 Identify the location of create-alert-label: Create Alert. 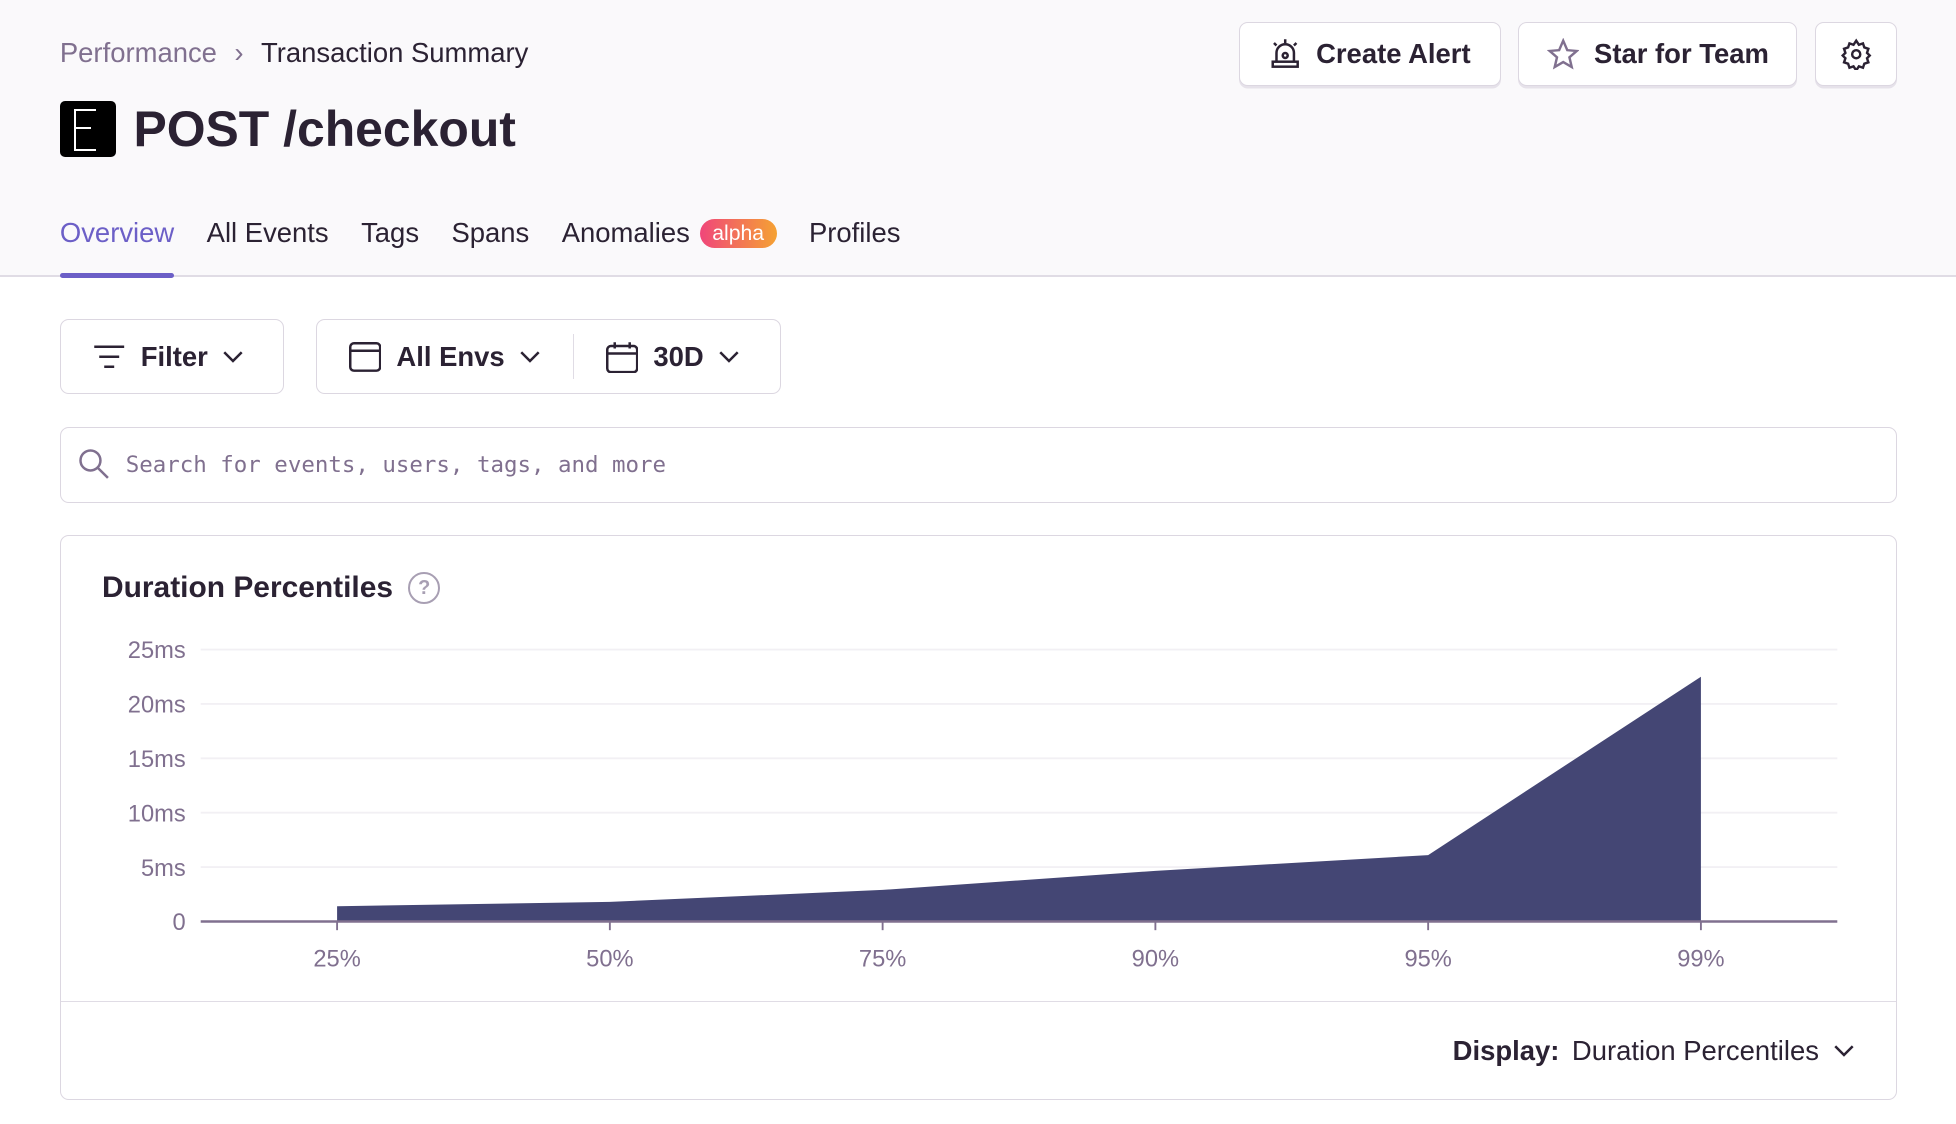
(1393, 54).